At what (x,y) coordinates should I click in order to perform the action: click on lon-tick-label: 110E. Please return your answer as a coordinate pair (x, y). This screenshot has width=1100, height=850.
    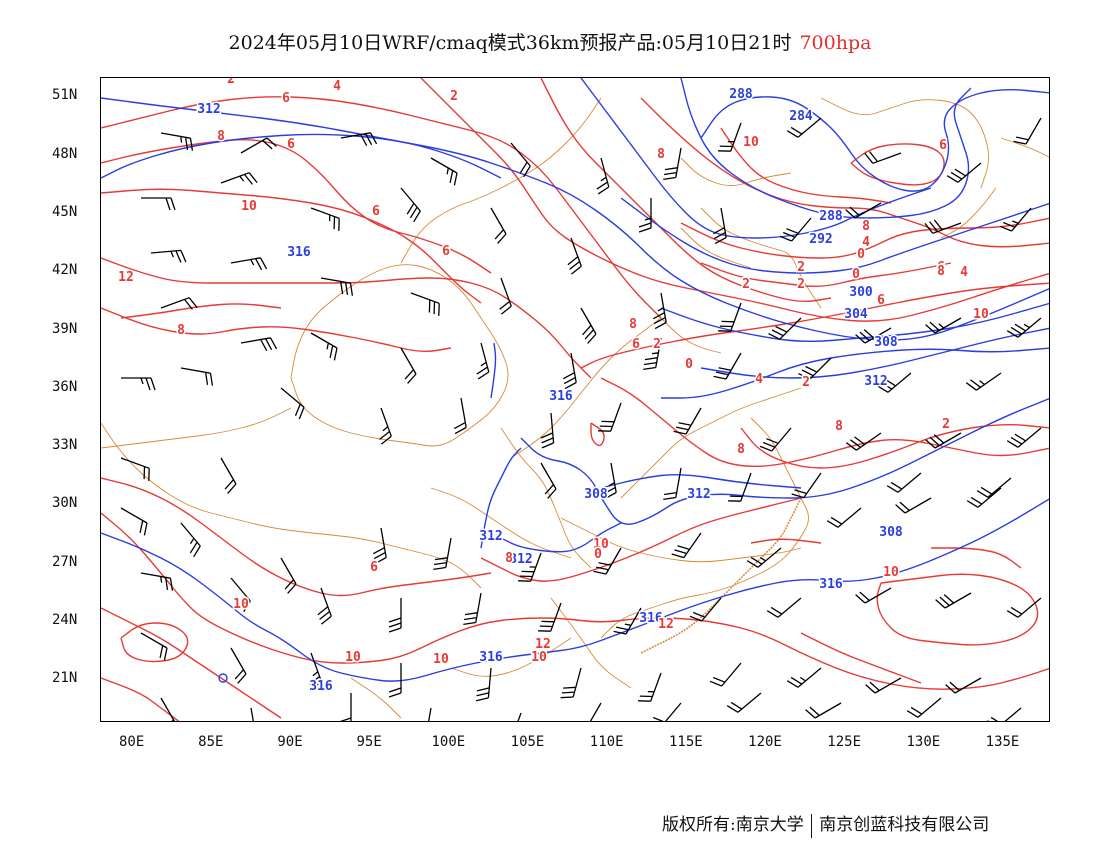
    Looking at the image, I should click on (606, 742).